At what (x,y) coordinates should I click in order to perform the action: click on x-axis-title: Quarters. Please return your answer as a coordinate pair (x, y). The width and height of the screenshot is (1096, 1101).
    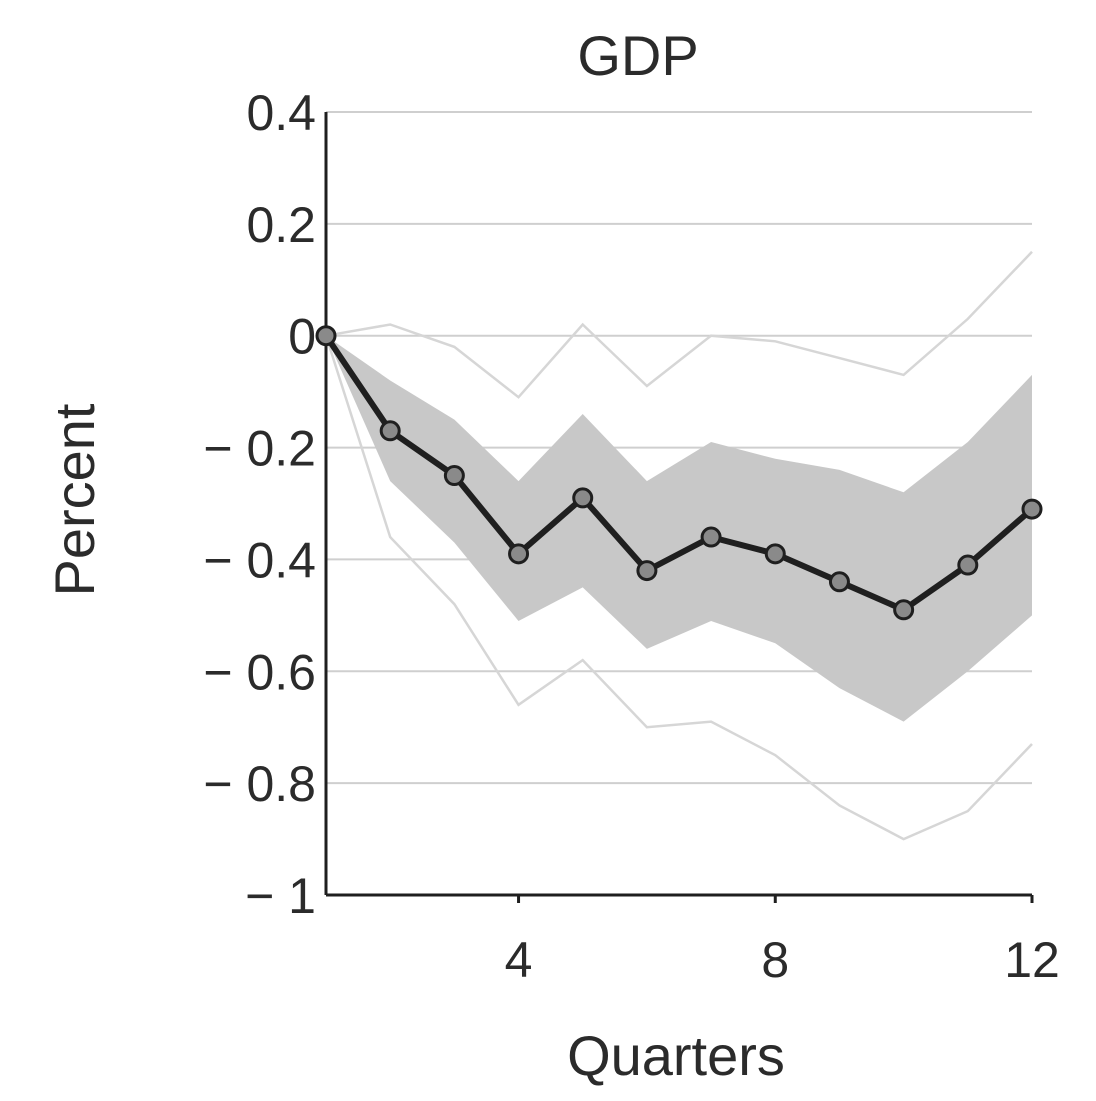
    Looking at the image, I should click on (676, 1055).